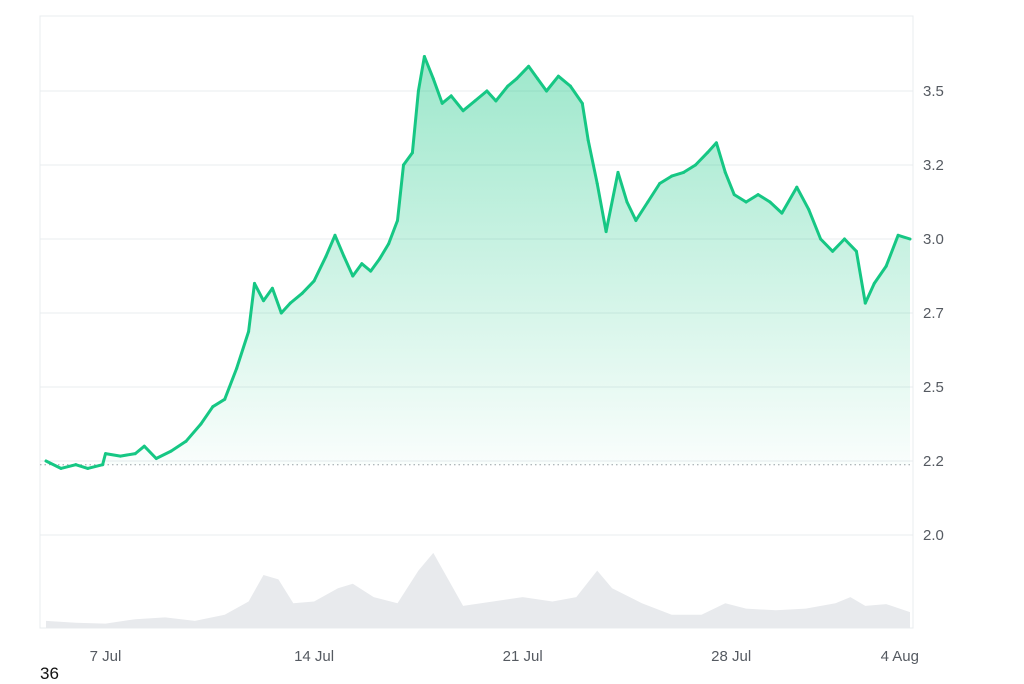 Image resolution: width=1024 pixels, height=684 pixels. Describe the element at coordinates (933, 91) in the screenshot. I see `y-tick-label: 3.5` at that location.